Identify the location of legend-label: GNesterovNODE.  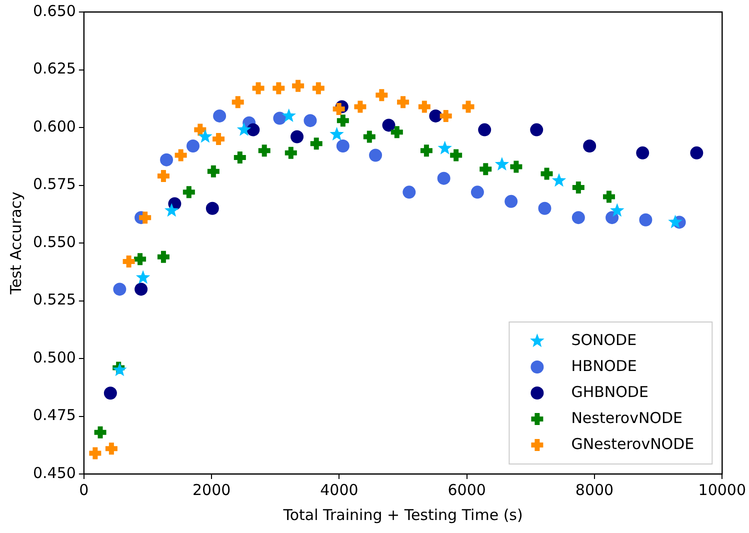
(632, 443).